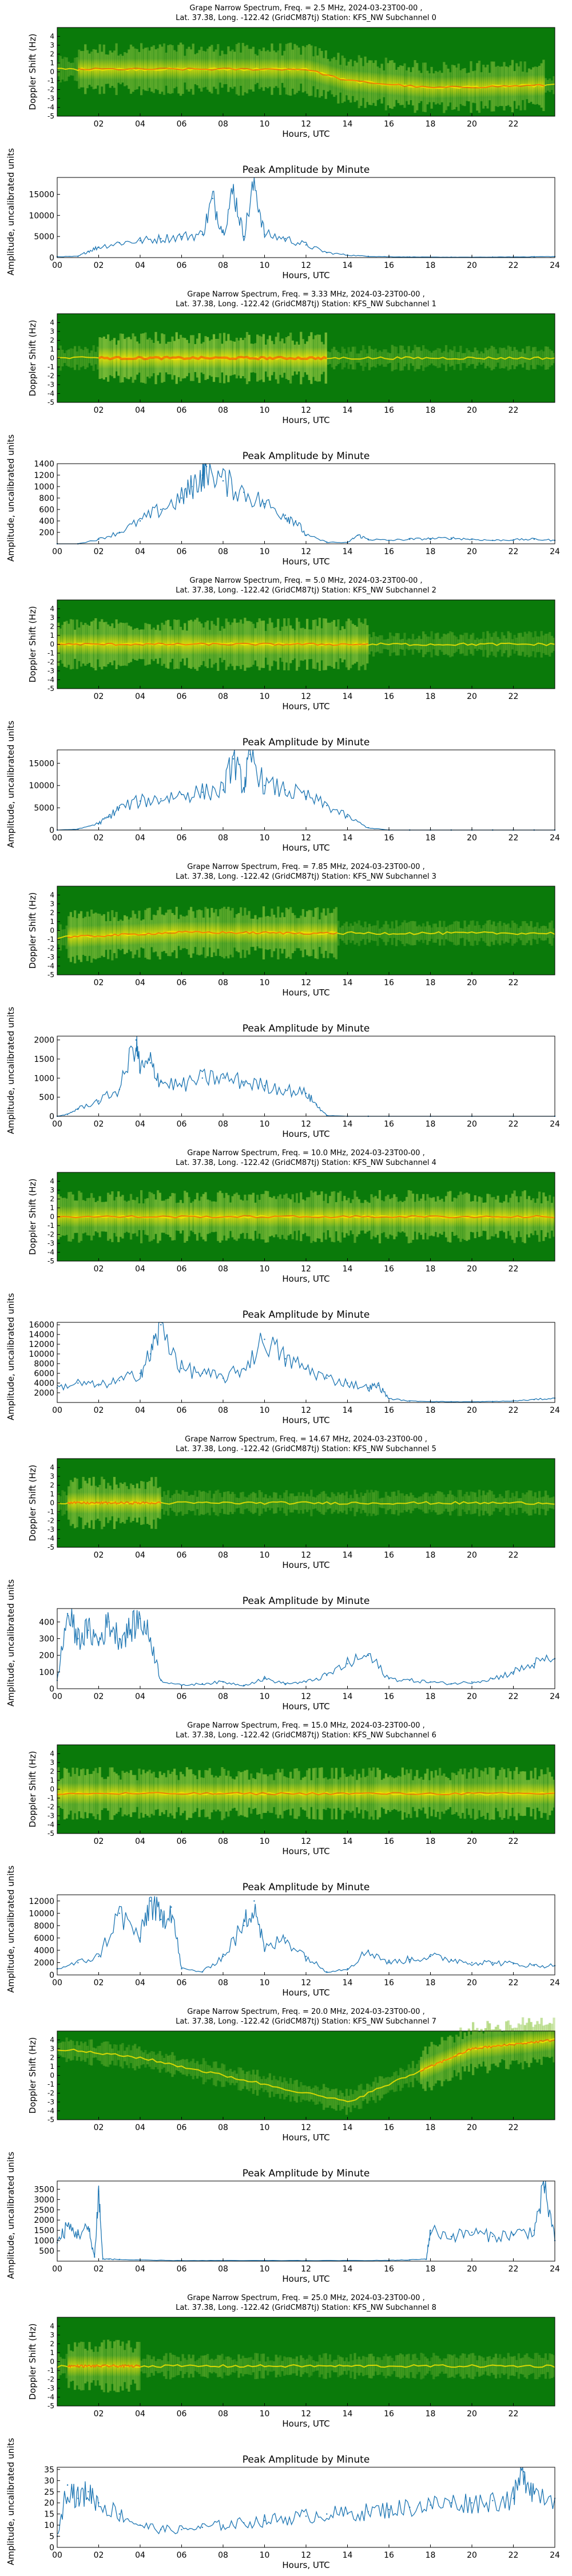 Image resolution: width=572 pixels, height=2576 pixels. Describe the element at coordinates (99, 838) in the screenshot. I see `amplitude-xtick-label: 02` at that location.